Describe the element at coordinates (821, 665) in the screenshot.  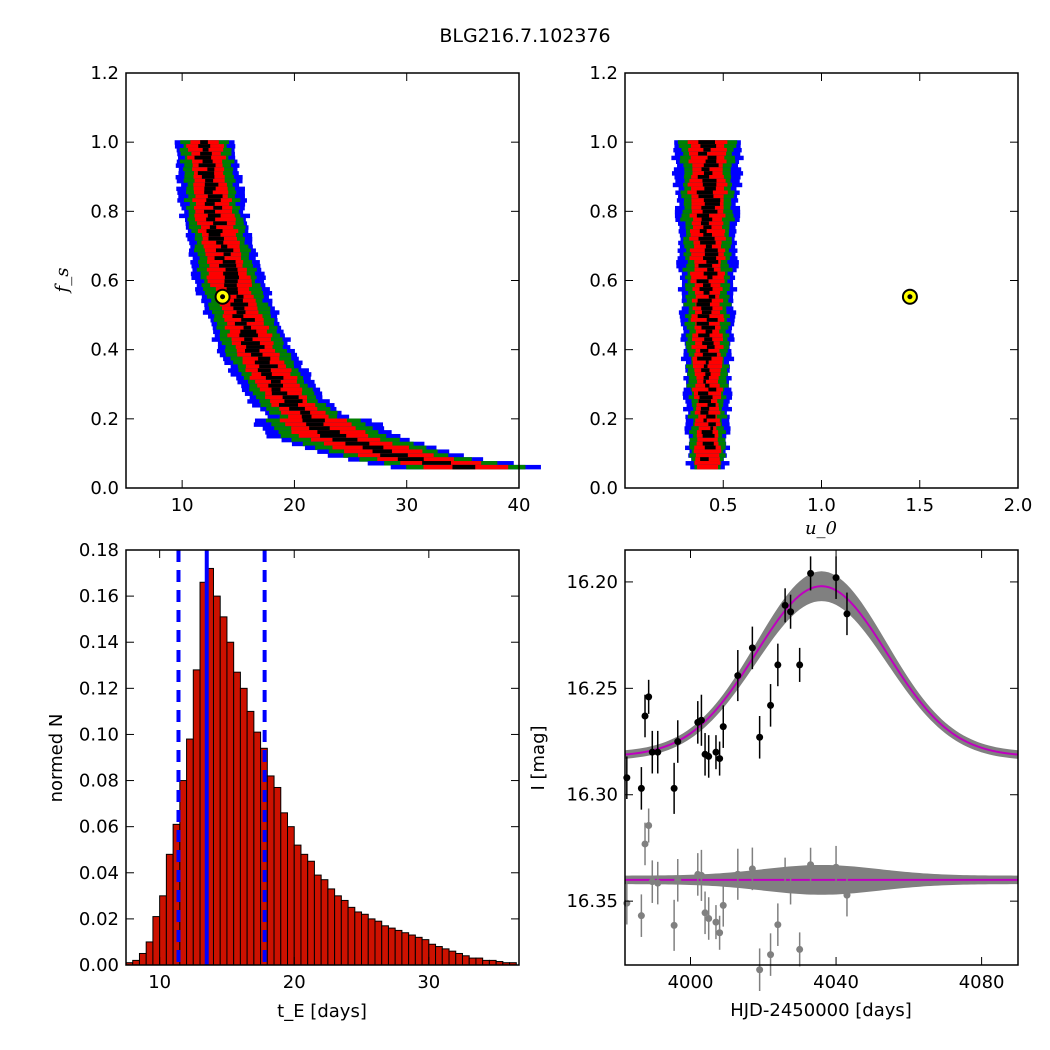
I see `model-uncertainty-band` at that location.